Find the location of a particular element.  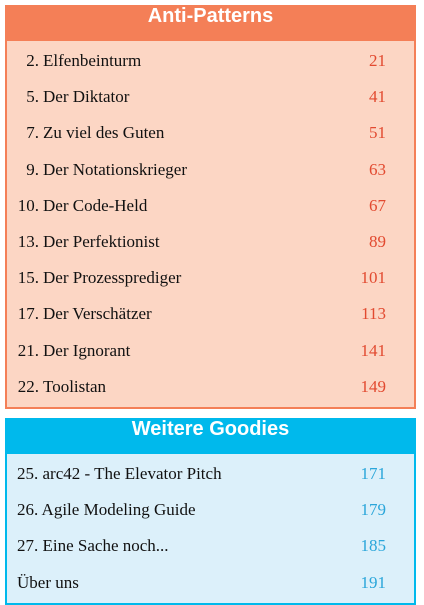

entry-title: Elfenbeinturm is located at coordinates (92, 60).